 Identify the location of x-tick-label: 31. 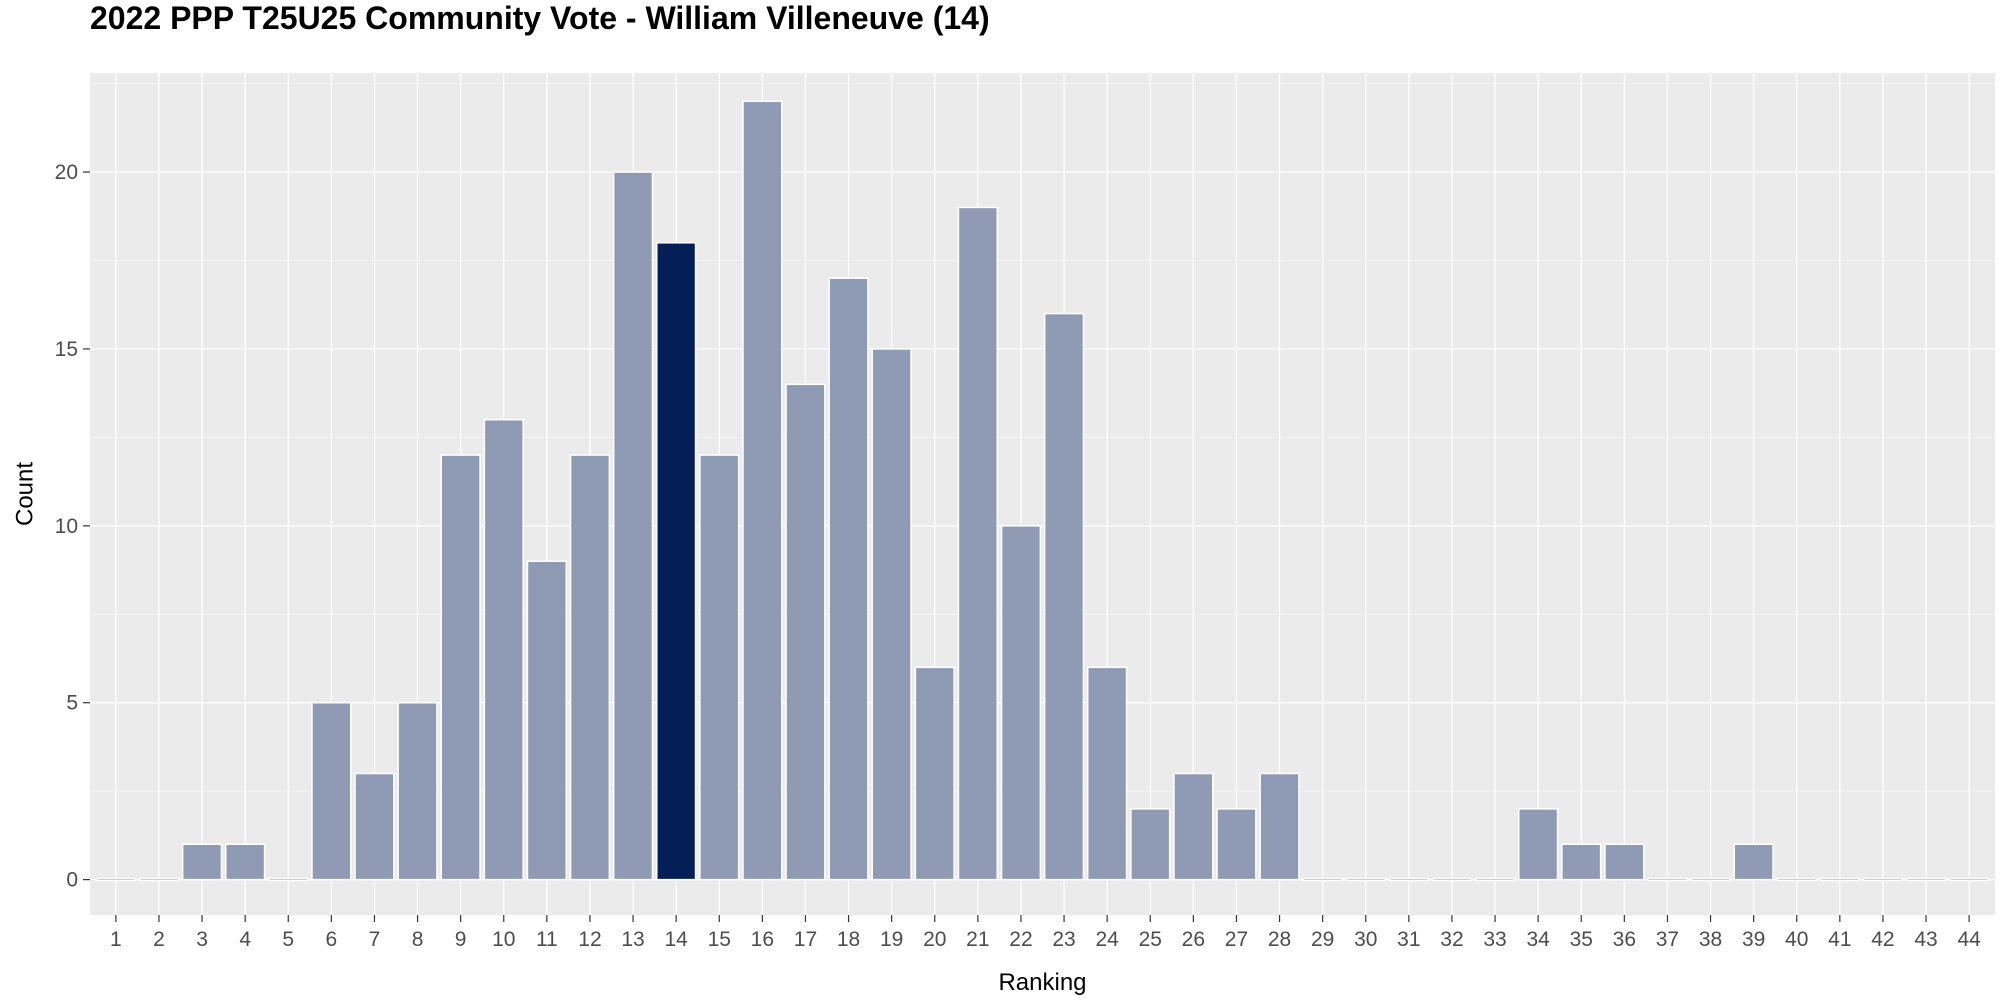
(1408, 939).